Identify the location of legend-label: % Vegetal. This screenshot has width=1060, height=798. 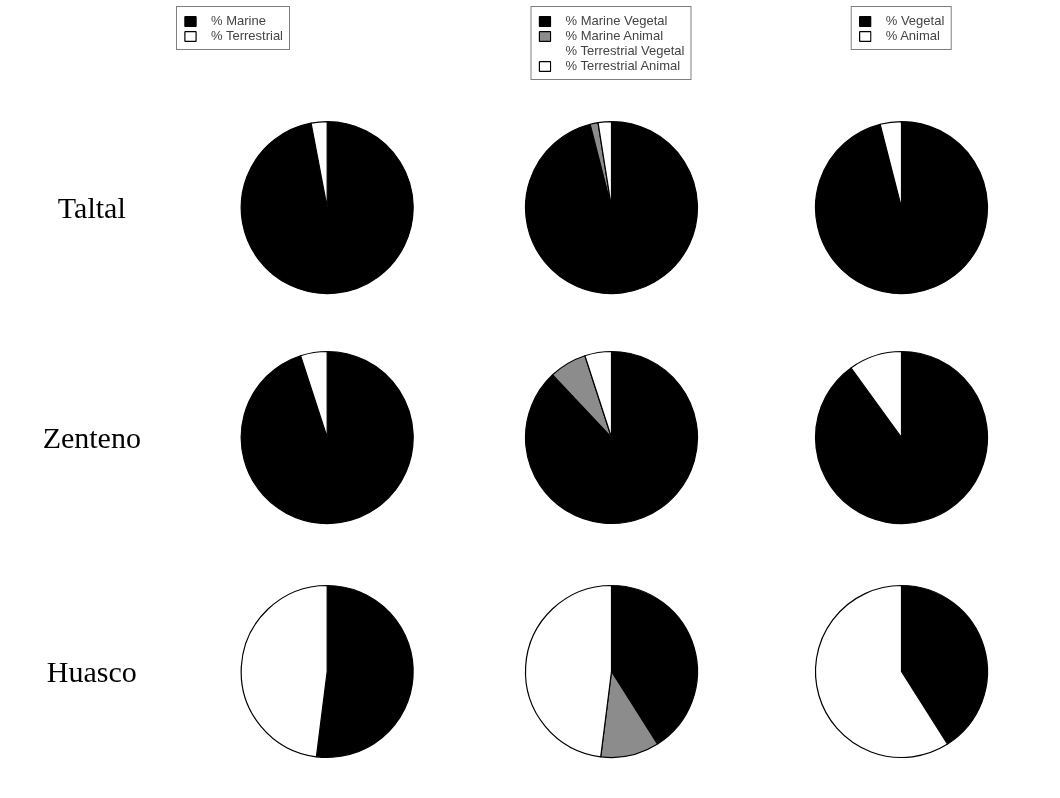
(915, 20).